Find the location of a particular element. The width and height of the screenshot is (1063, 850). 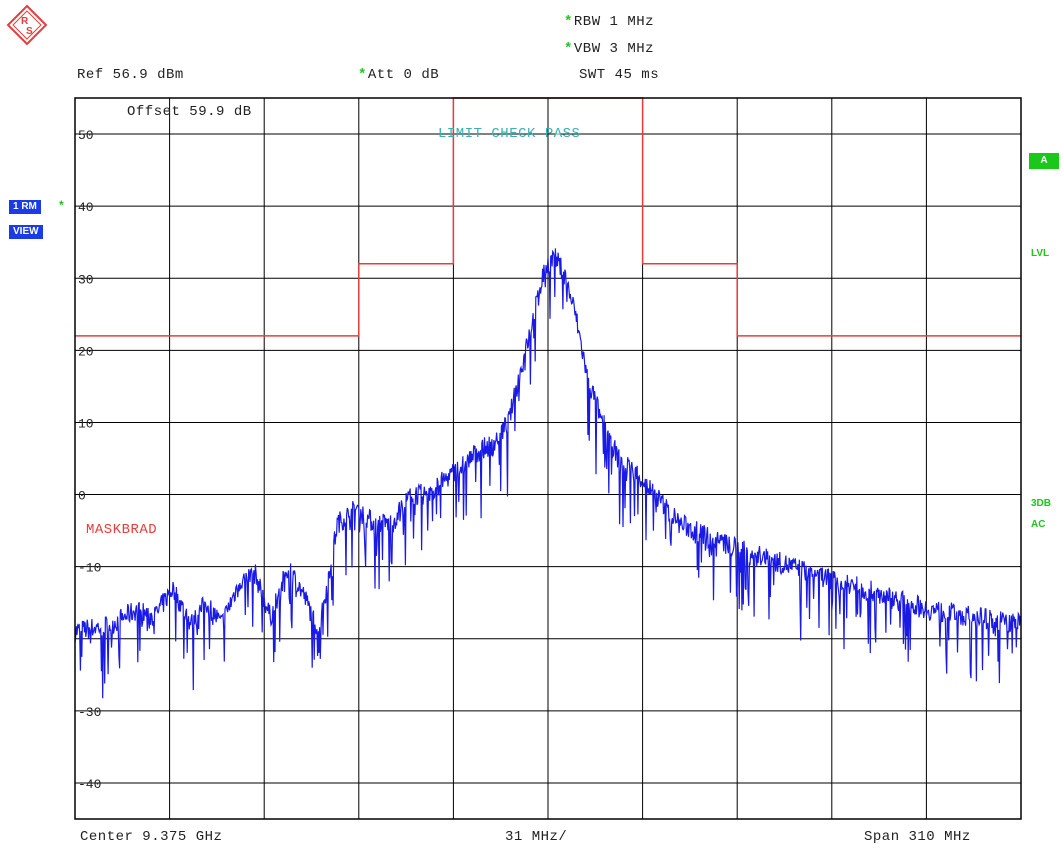

limit-check-status: LIMIT CHECK PASS is located at coordinates (509, 134).